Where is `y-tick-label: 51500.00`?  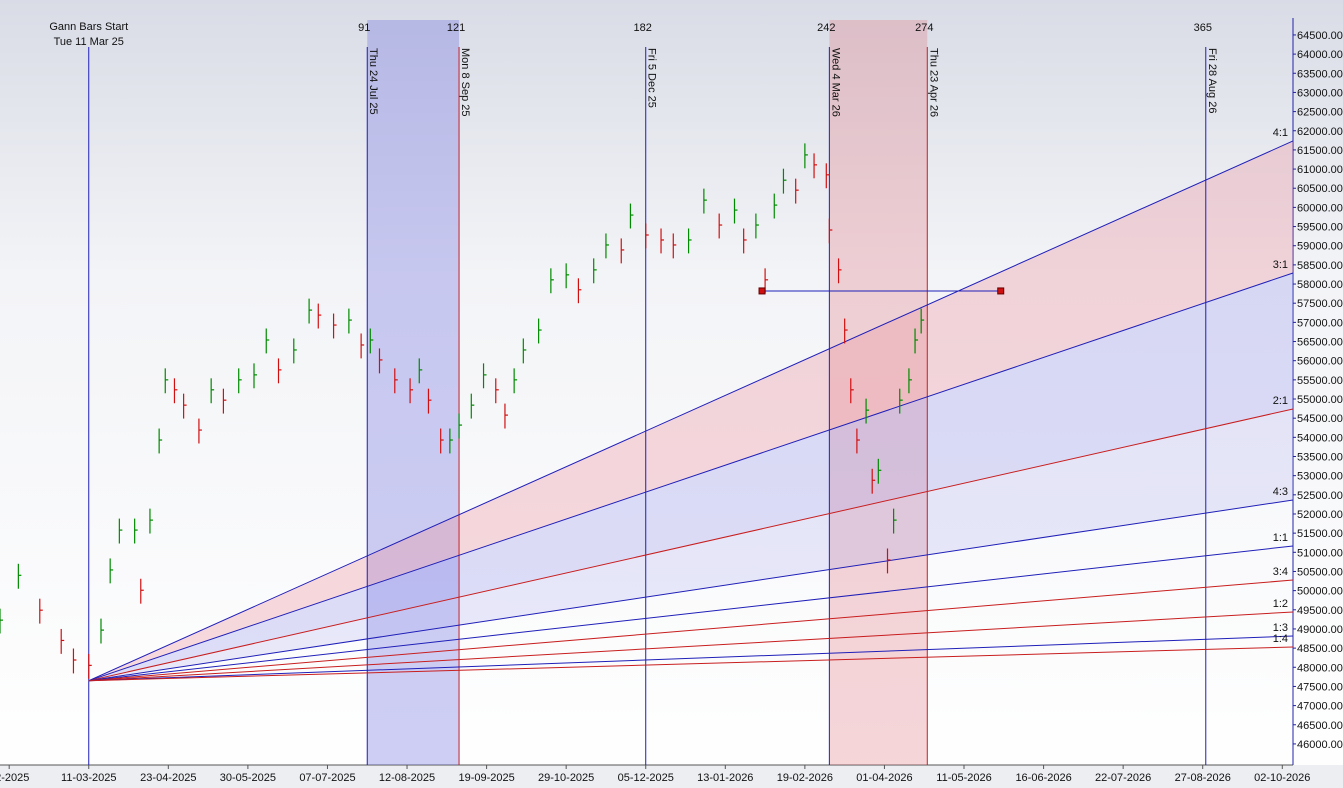 y-tick-label: 51500.00 is located at coordinates (1320, 534).